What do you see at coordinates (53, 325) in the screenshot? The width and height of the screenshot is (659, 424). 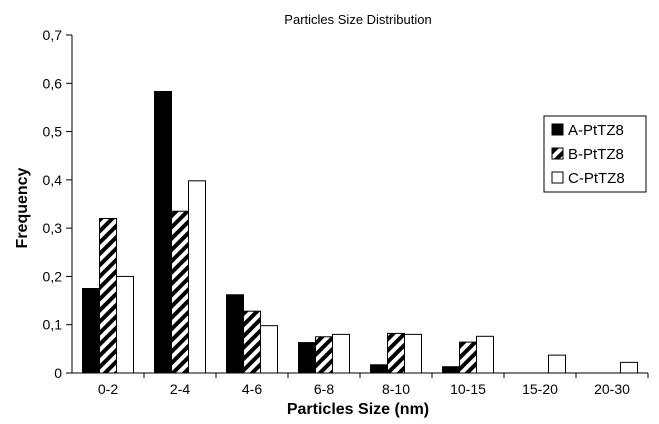 I see `y-tick-label: 0,1` at bounding box center [53, 325].